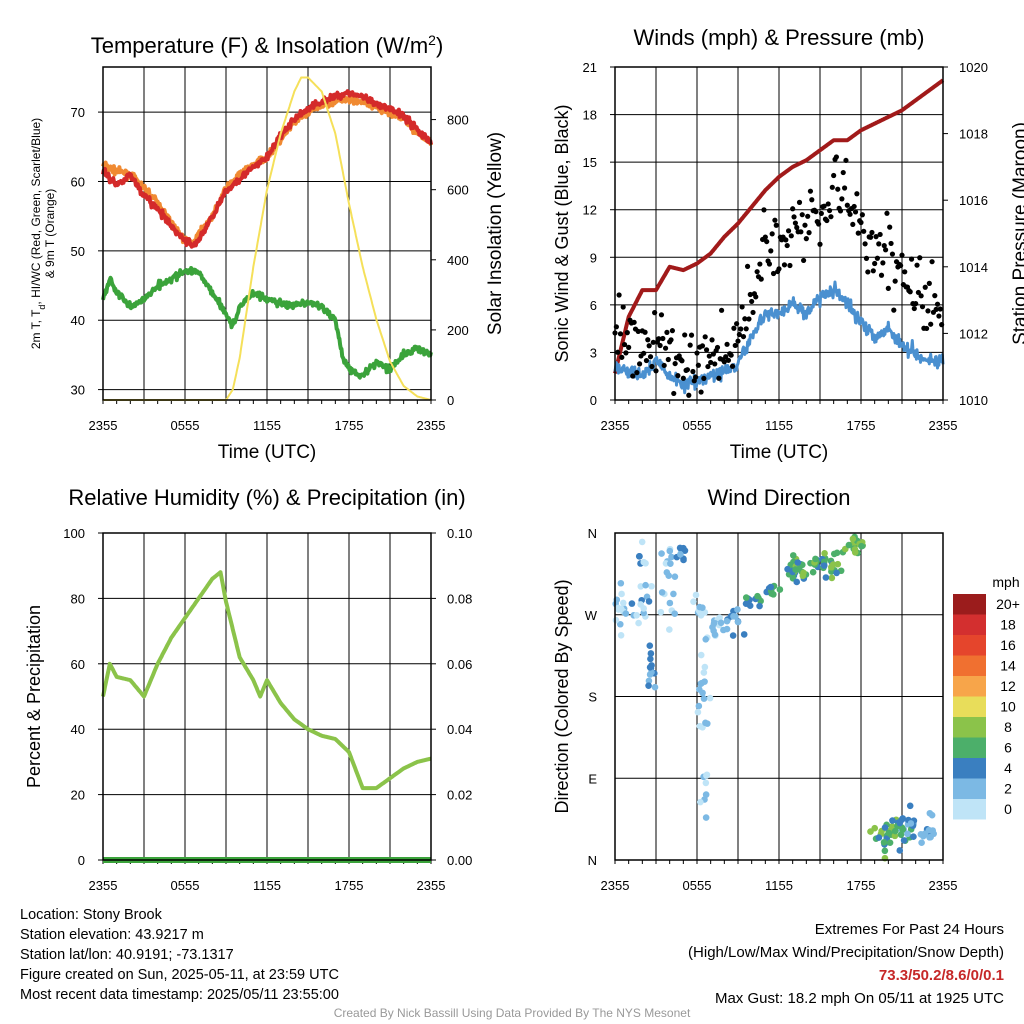 The height and width of the screenshot is (1024, 1024). I want to click on ytick-label: 30, so click(78, 390).